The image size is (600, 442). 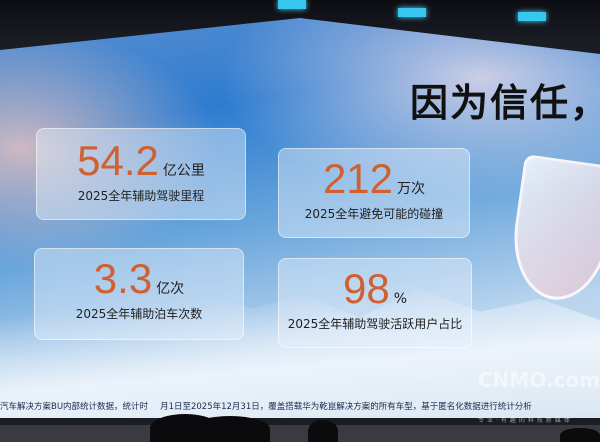 I want to click on stat-unit: %, so click(x=400, y=299).